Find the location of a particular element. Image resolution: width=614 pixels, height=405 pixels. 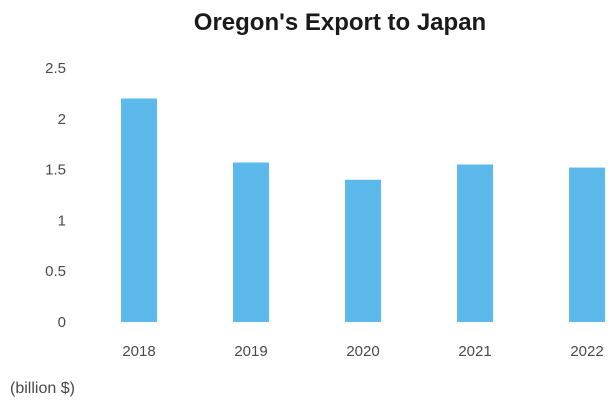

chart-title: Oregon's Export to Japan is located at coordinates (340, 22).